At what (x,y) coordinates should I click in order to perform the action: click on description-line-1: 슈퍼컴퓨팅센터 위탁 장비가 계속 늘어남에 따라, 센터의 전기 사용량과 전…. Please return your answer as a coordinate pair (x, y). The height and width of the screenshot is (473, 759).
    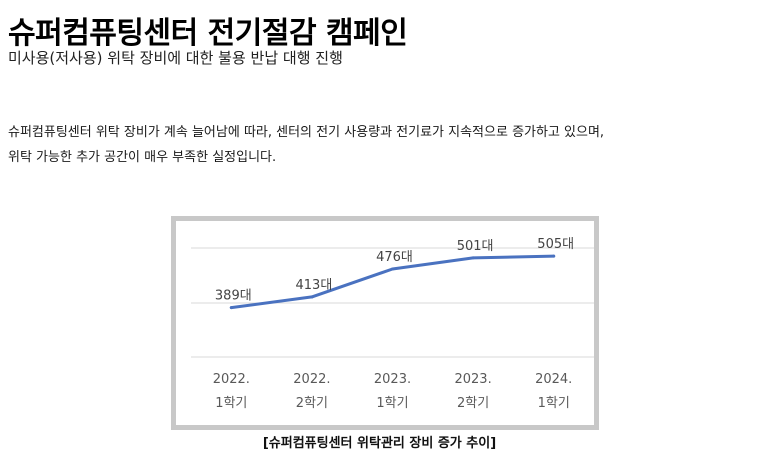
    Looking at the image, I should click on (306, 132).